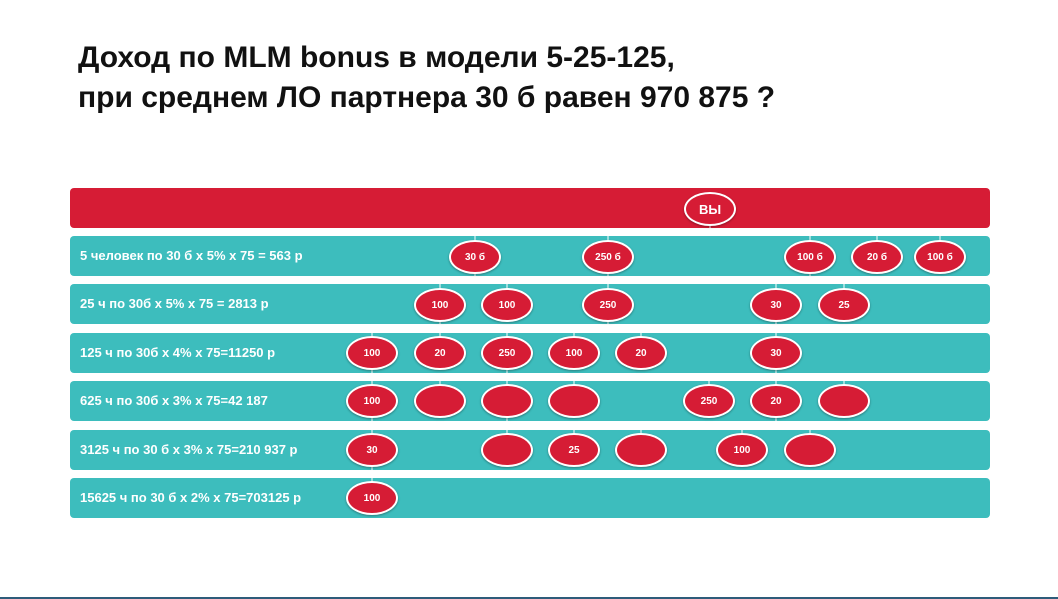 This screenshot has height=599, width=1058. What do you see at coordinates (707, 233) in the screenshot?
I see `connector-you` at bounding box center [707, 233].